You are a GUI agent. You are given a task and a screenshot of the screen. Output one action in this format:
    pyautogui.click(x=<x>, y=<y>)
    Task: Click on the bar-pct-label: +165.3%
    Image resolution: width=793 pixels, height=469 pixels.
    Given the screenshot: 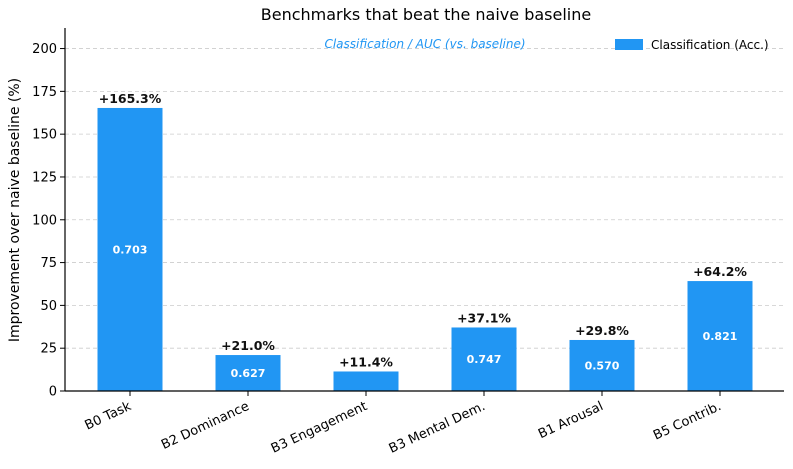 What is the action you would take?
    pyautogui.click(x=130, y=98)
    